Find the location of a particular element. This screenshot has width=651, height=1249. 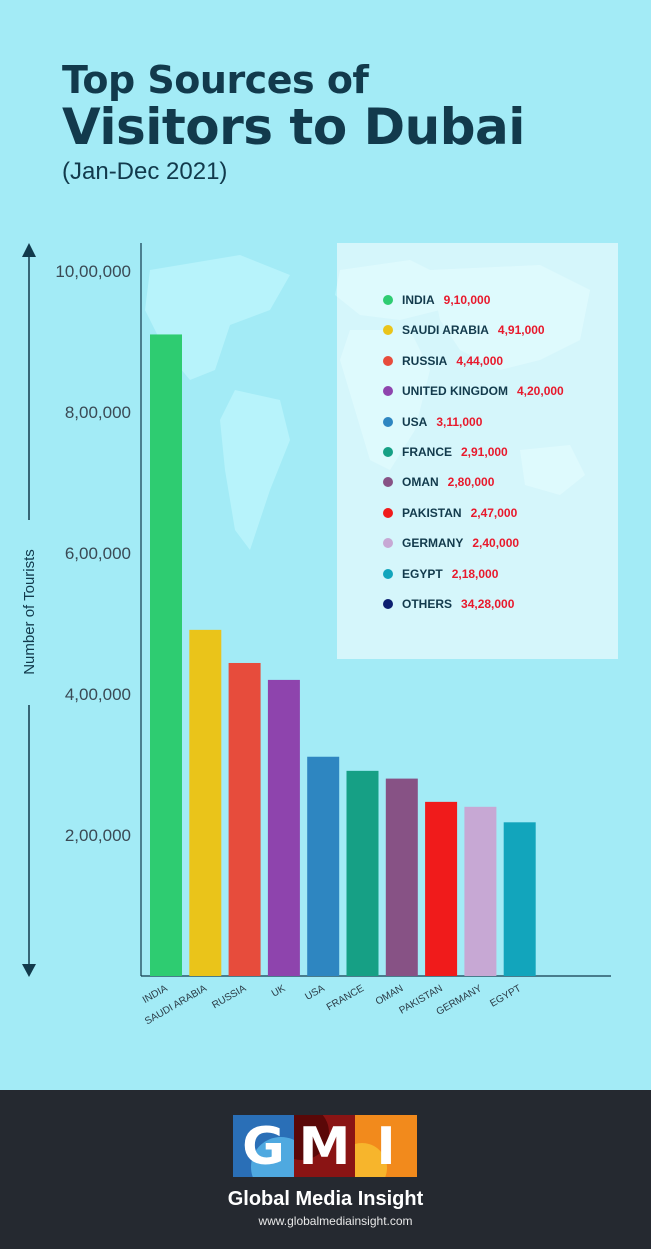

subtitle: (Jan-Dec 2021) is located at coordinates (145, 171).